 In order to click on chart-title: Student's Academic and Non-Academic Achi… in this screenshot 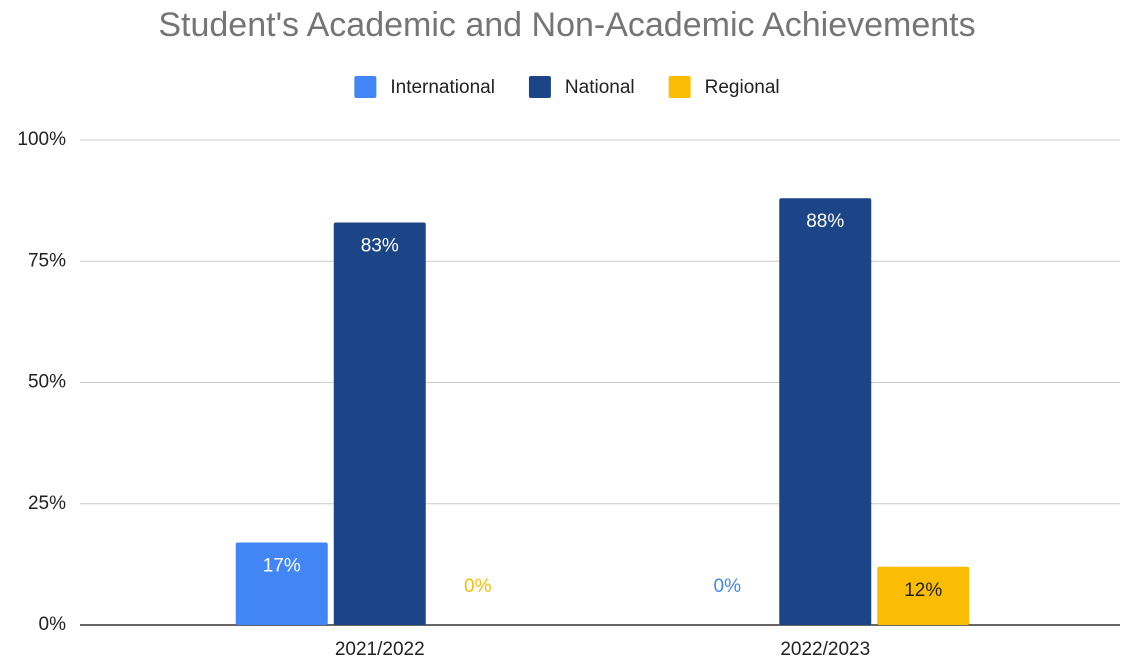, I will do `click(566, 25)`.